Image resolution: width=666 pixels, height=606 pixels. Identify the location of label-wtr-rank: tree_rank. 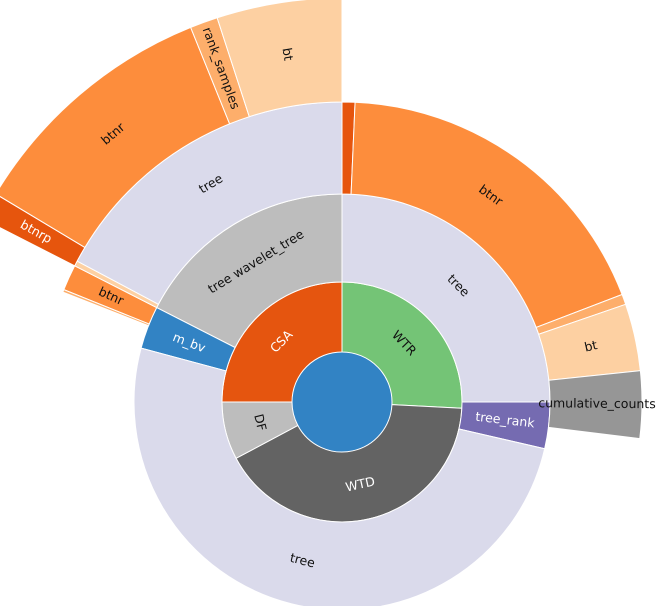
(505, 420).